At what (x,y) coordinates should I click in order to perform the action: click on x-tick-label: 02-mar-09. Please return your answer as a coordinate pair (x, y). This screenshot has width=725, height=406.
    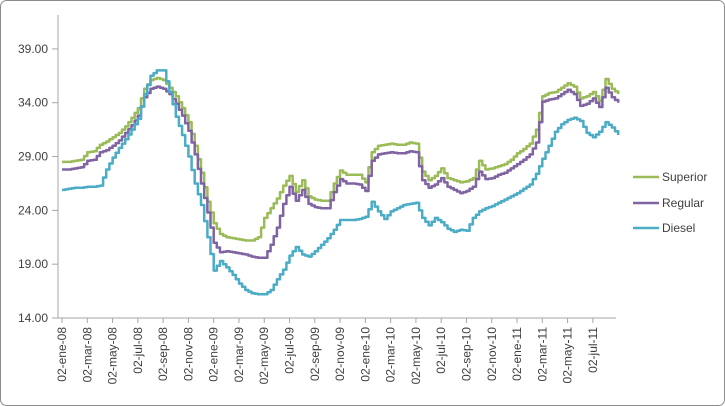
    Looking at the image, I should click on (239, 355).